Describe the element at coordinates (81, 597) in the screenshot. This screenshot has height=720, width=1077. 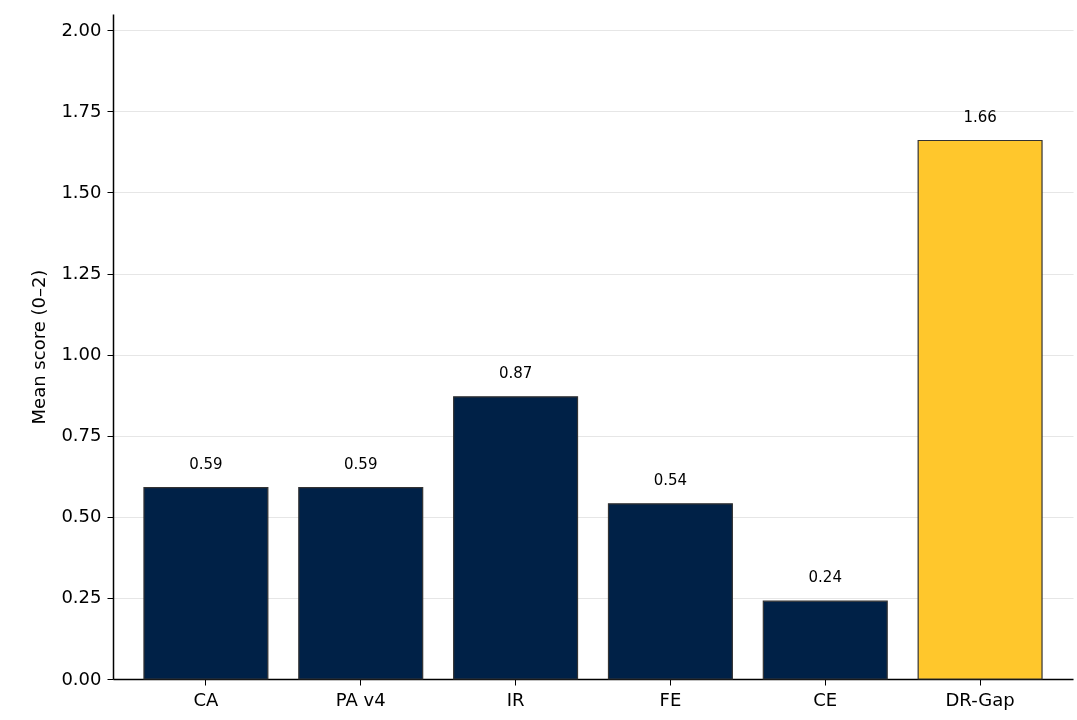
I see `y-tick-label: 0.25` at that location.